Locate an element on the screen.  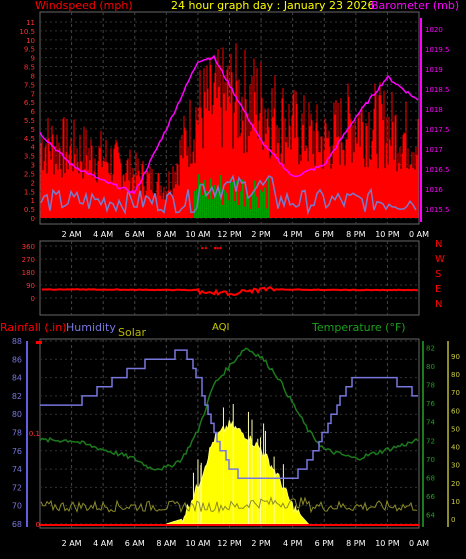
humidity-y-tick: 78 is located at coordinates (17, 433).